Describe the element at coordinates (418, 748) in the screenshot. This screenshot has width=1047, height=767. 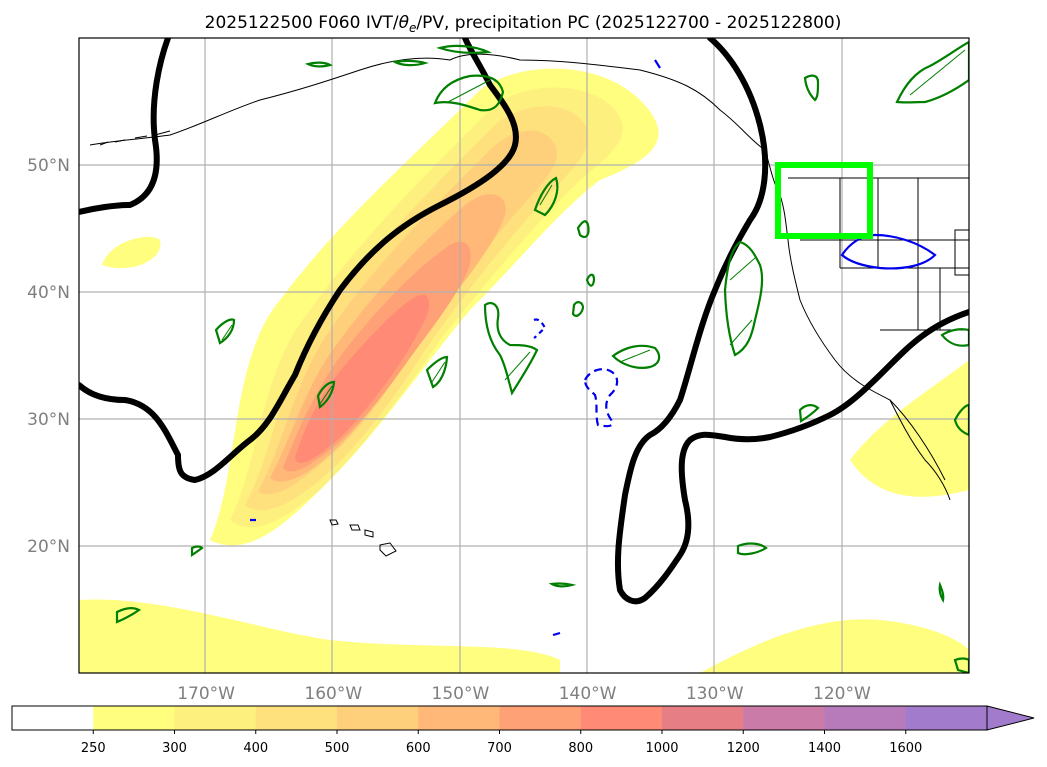
I see `colorbar-tick-label: 600` at that location.